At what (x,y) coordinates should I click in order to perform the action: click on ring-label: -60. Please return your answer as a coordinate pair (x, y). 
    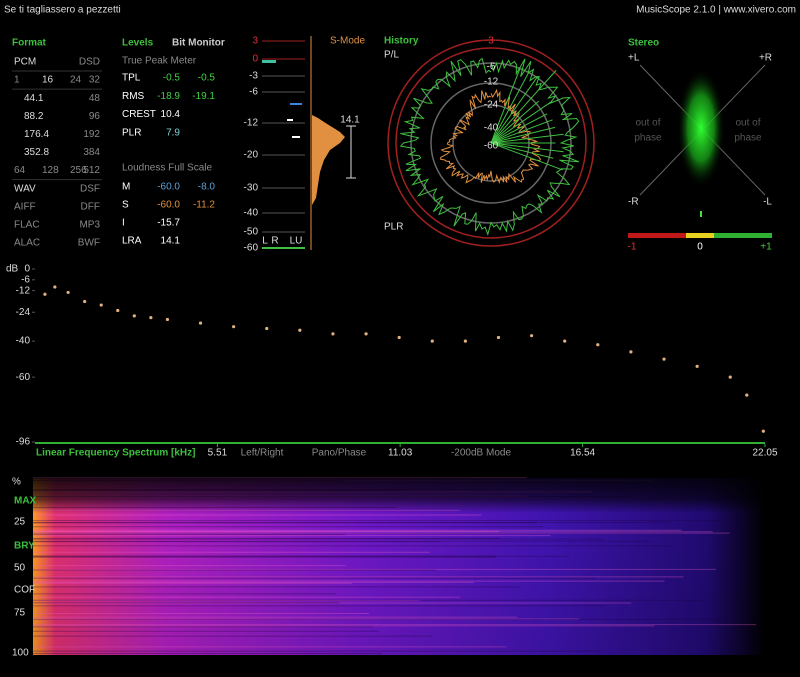
    Looking at the image, I should click on (491, 146).